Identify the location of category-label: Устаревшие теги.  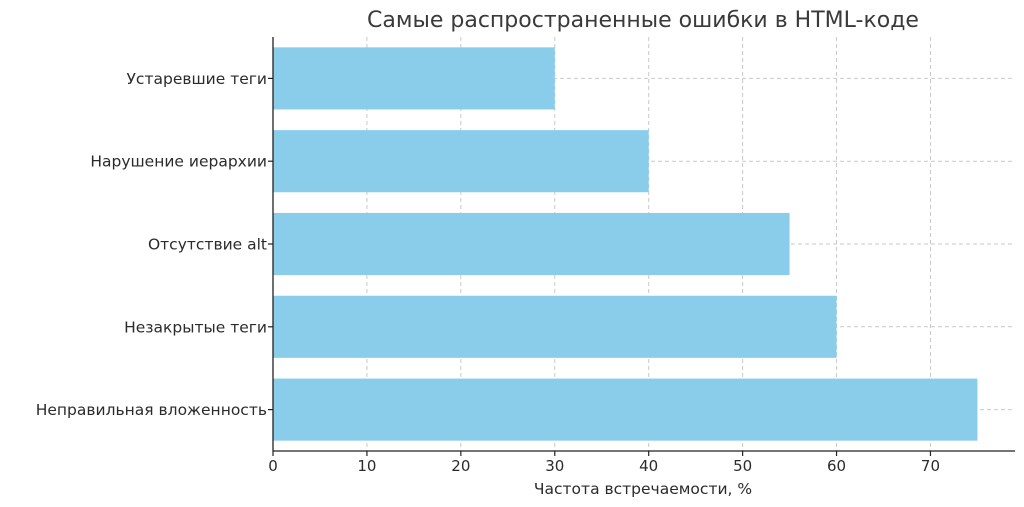
(196, 79).